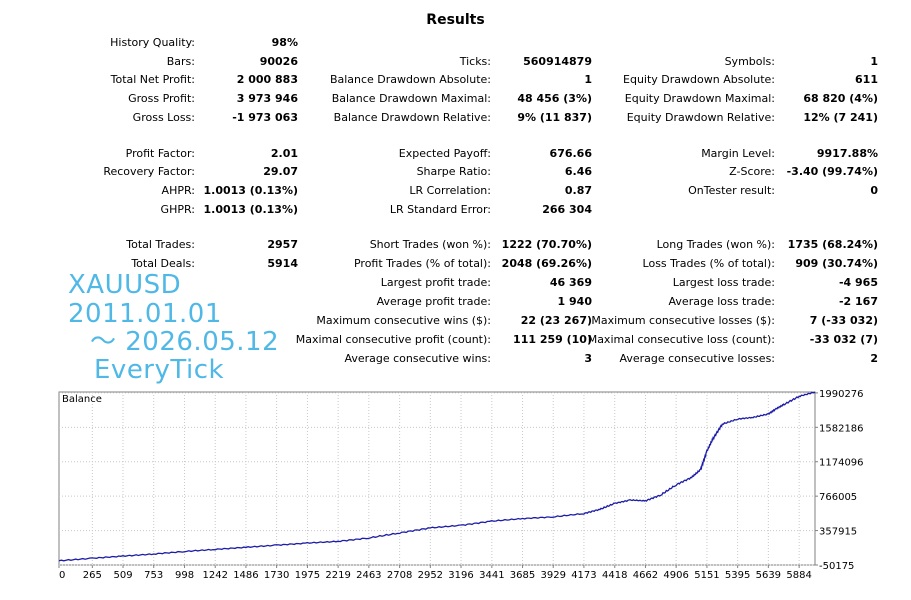 This screenshot has height=600, width=911. Describe the element at coordinates (683, 320) in the screenshot. I see `col3-label: Maximum consecutive losses ($):` at that location.